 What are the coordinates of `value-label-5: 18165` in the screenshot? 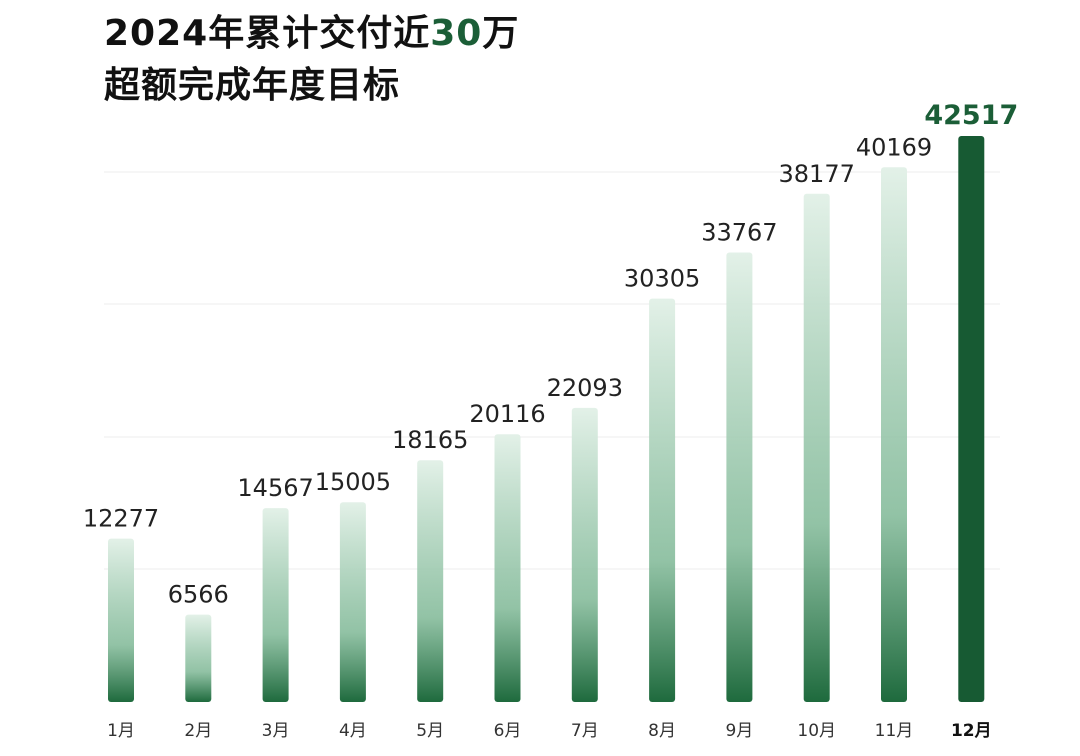 It's located at (430, 440).